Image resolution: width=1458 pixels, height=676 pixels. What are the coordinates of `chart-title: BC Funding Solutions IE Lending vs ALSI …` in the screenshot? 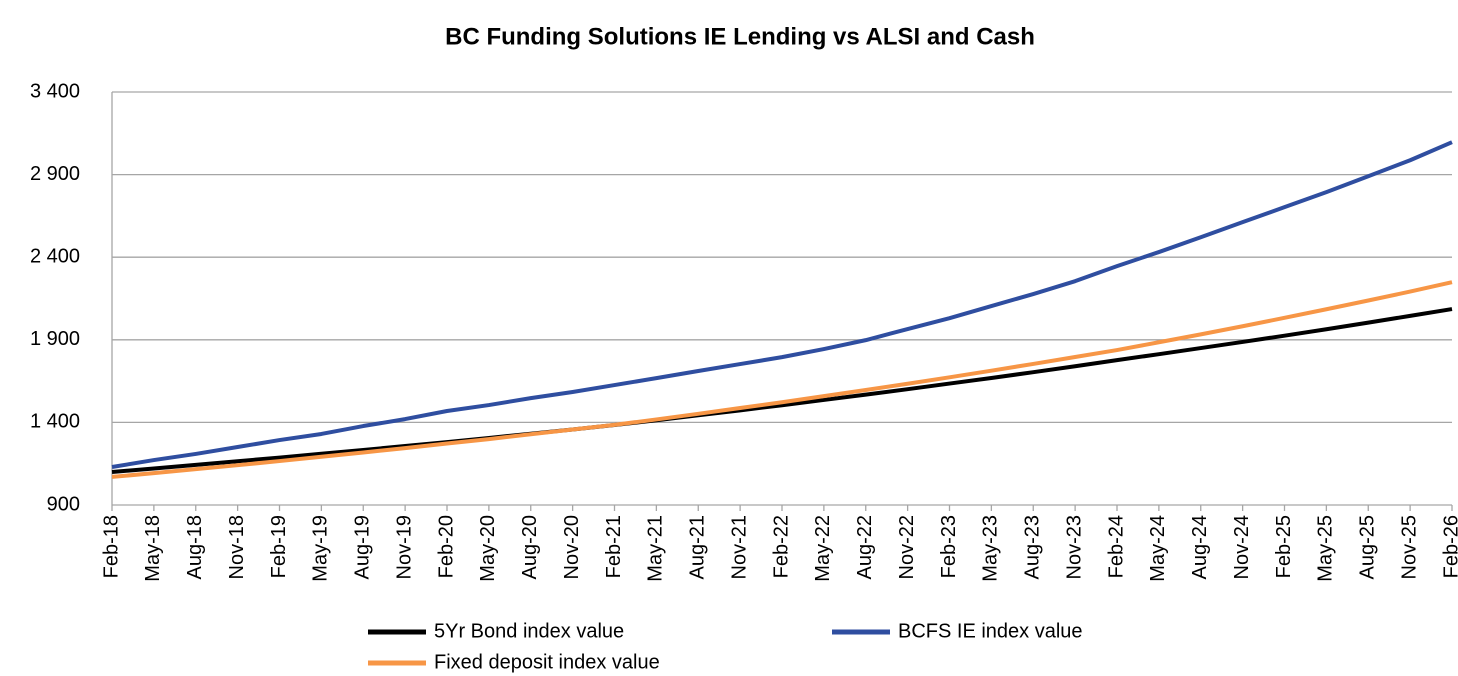 It's located at (740, 36).